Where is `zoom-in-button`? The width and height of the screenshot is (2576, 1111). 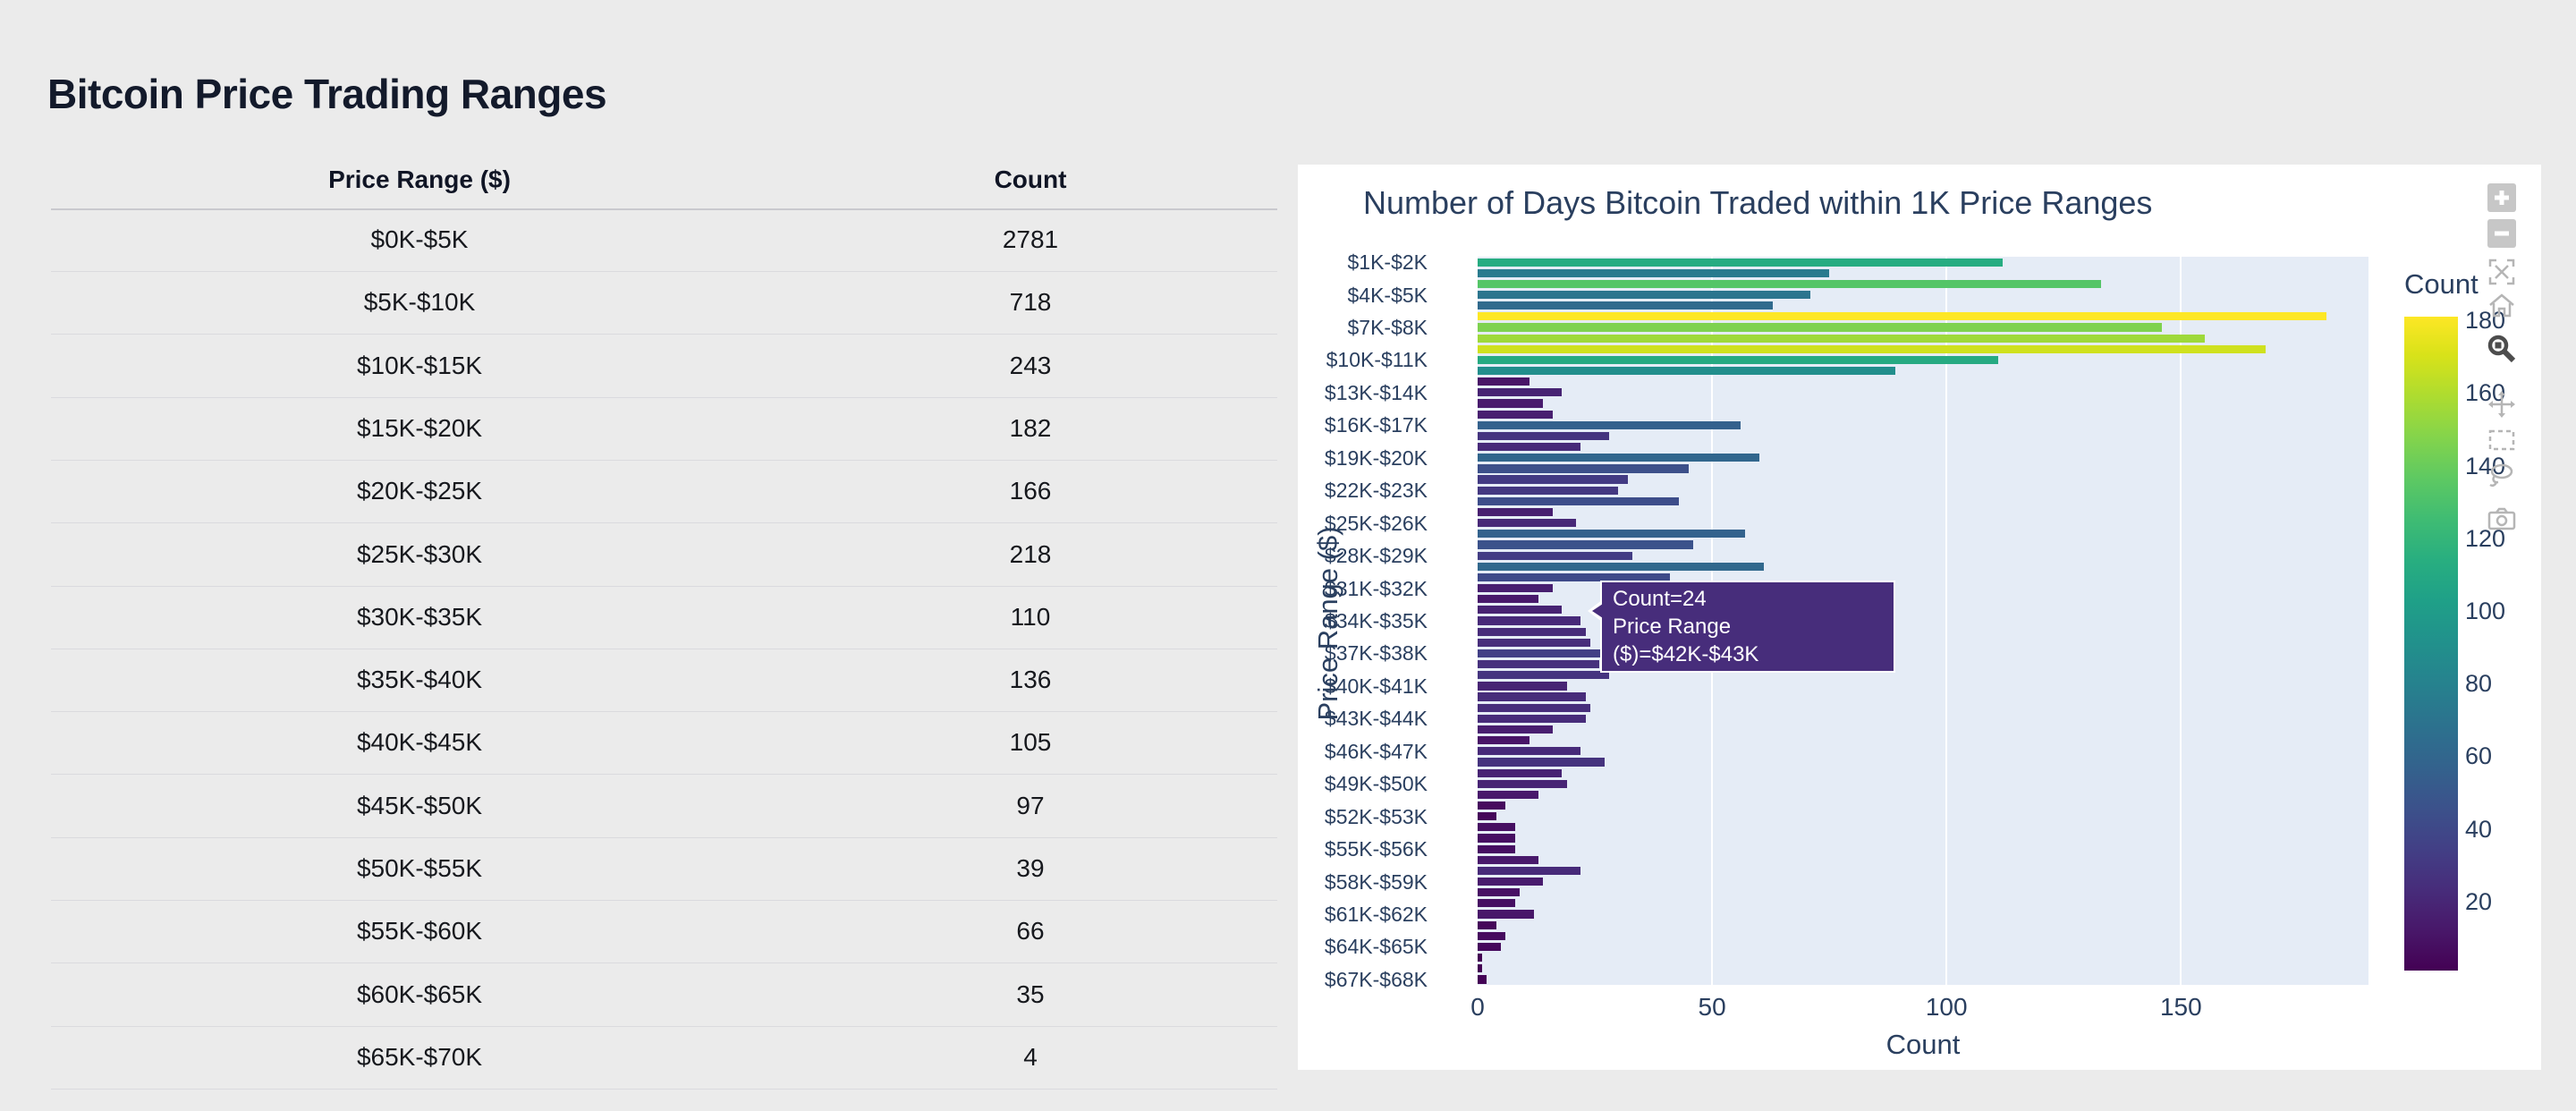 zoom-in-button is located at coordinates (2502, 197).